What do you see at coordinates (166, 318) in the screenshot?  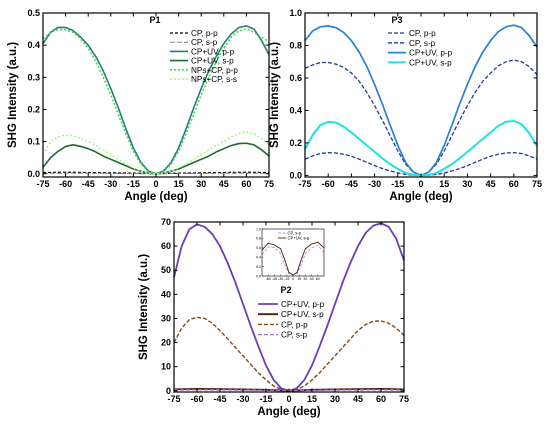 I see `y-tick-label: 30` at bounding box center [166, 318].